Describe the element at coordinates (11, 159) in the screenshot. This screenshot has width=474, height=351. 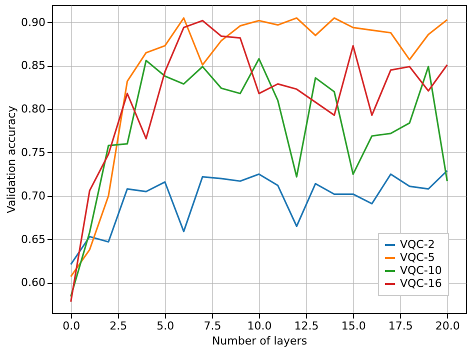
I see `y-axis-title: Validation accuracy` at that location.